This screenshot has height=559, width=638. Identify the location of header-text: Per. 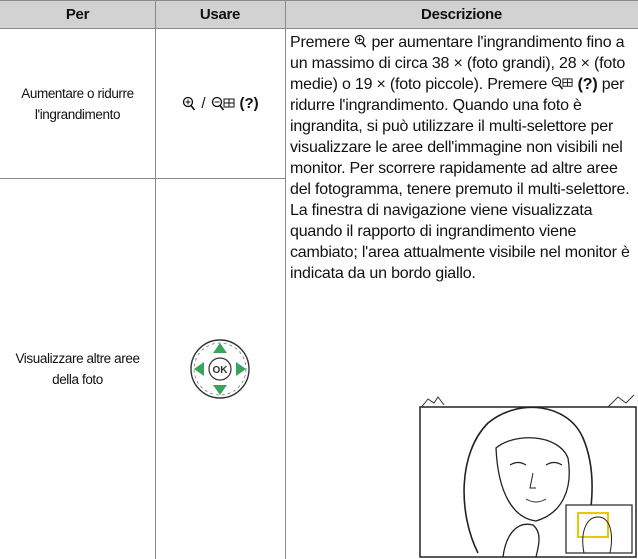
(77, 14).